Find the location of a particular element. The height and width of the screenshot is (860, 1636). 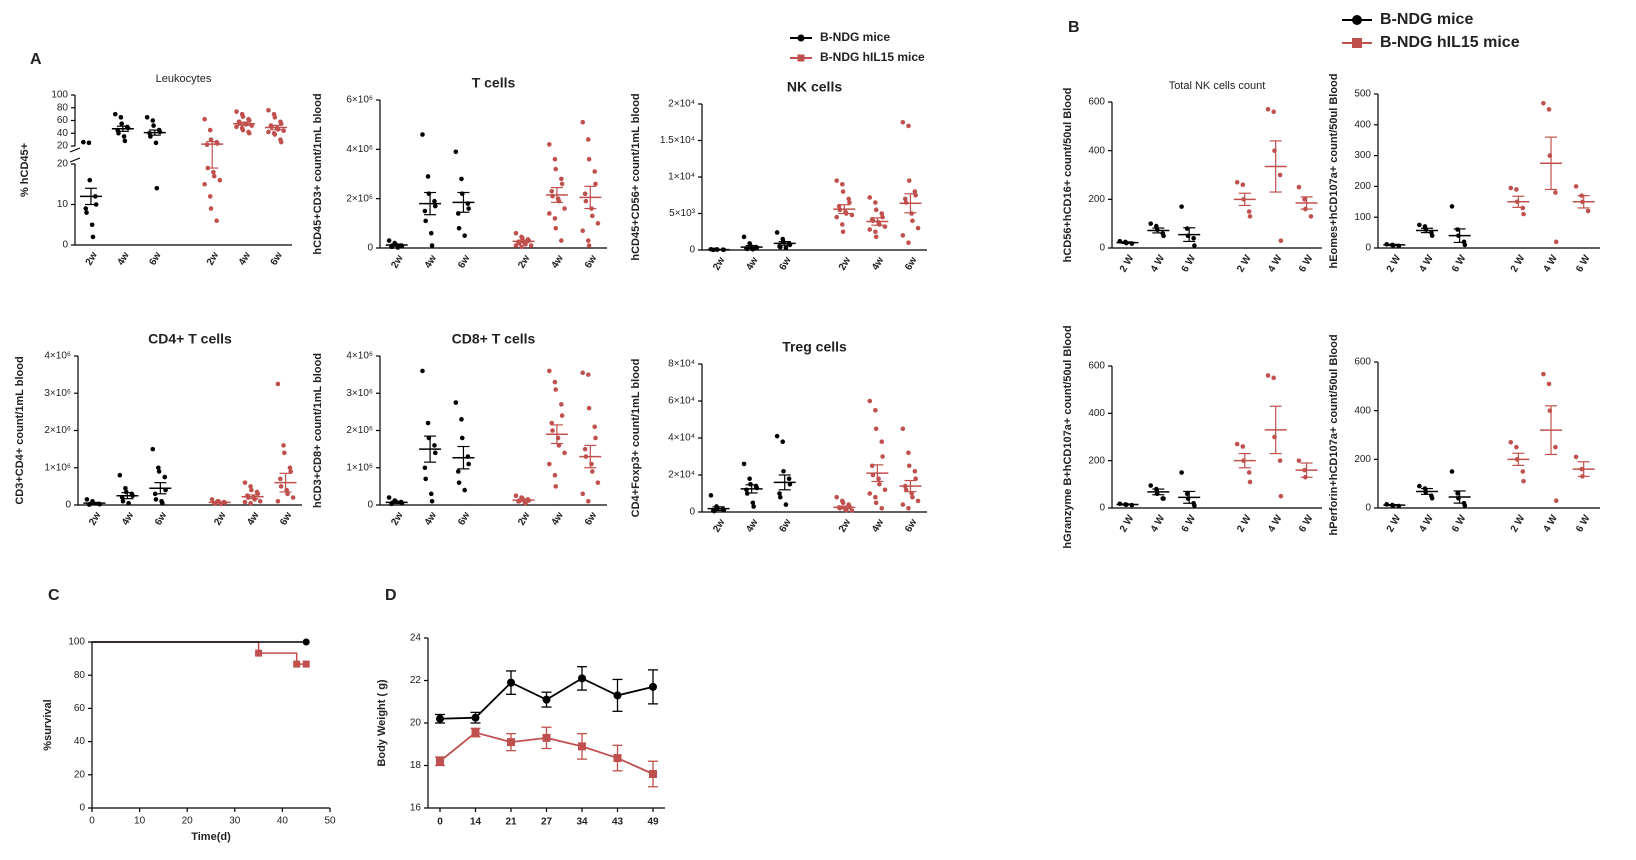

censor-mark is located at coordinates (297, 664).